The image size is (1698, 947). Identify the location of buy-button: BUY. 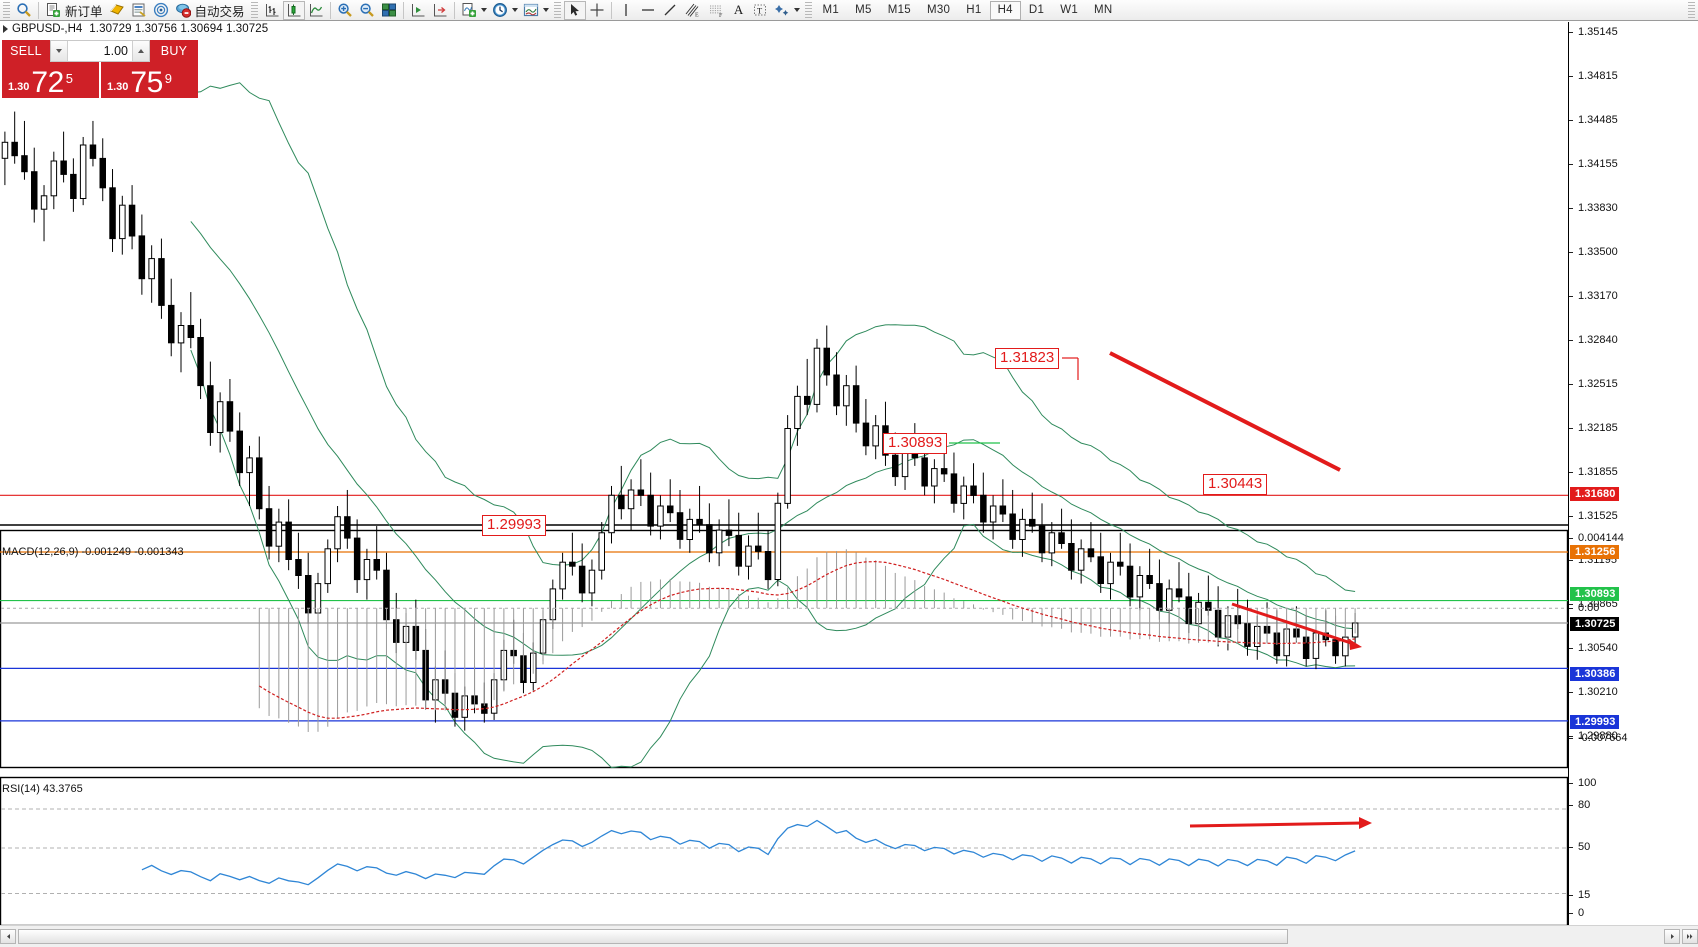
(174, 51).